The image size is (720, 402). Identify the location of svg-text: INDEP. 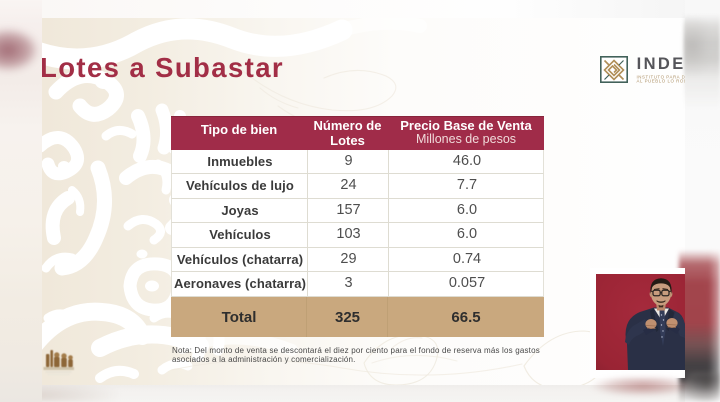
(661, 64).